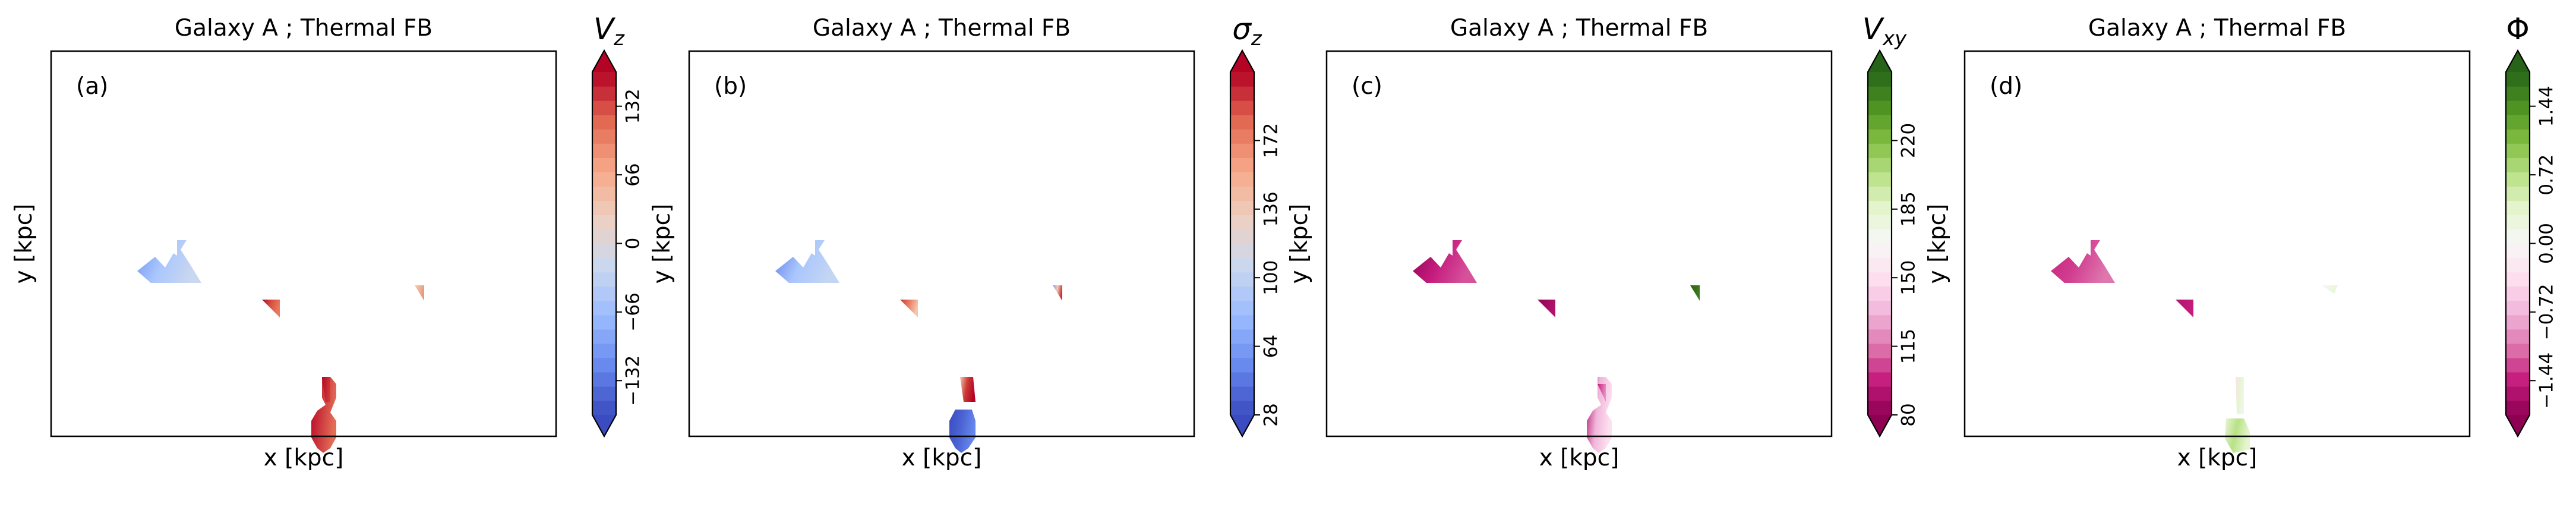 The width and height of the screenshot is (2576, 532). Describe the element at coordinates (92, 86) in the screenshot. I see `panel-label: (a)` at that location.